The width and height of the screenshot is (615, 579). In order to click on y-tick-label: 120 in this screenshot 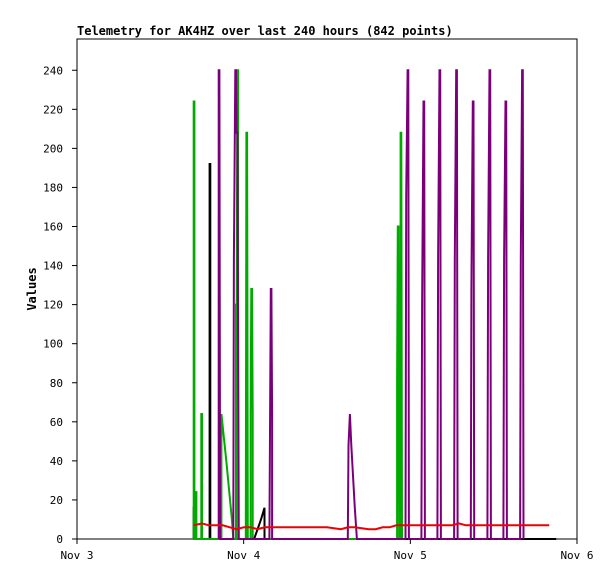, I will do `click(53, 305)`.